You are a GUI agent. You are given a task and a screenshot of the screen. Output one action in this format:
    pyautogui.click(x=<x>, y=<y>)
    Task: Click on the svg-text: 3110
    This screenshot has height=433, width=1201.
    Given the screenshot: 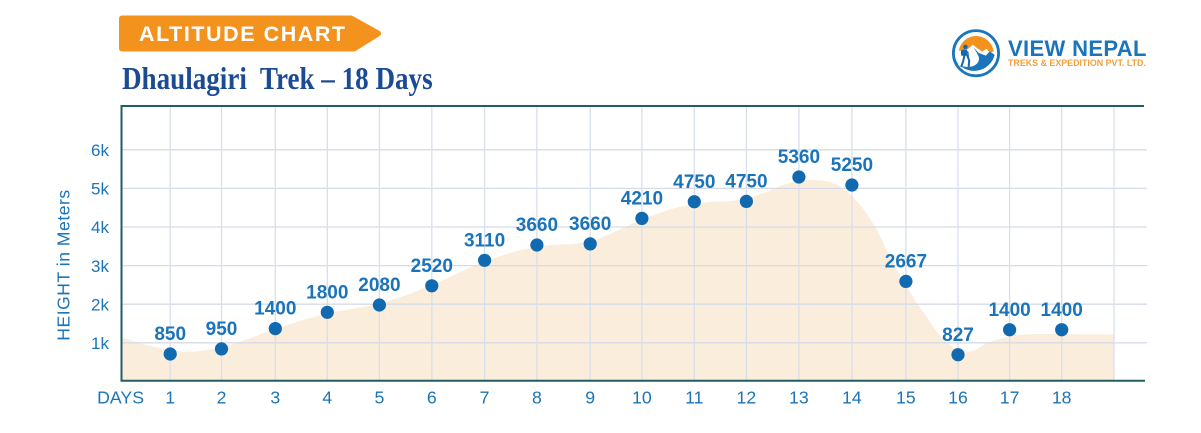 What is the action you would take?
    pyautogui.click(x=484, y=240)
    